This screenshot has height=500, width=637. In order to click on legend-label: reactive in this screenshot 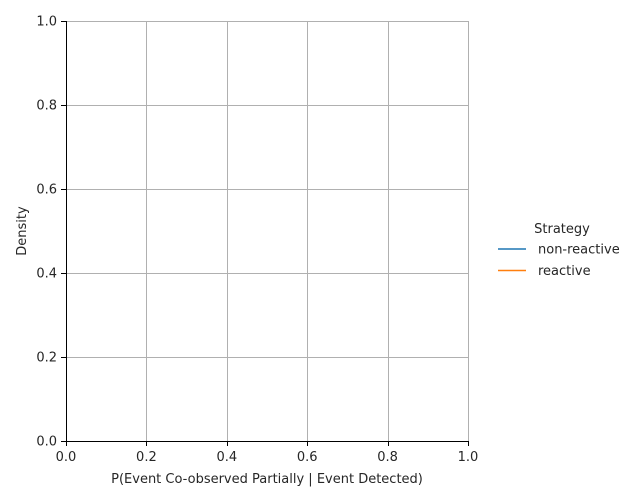, I will do `click(564, 271)`.